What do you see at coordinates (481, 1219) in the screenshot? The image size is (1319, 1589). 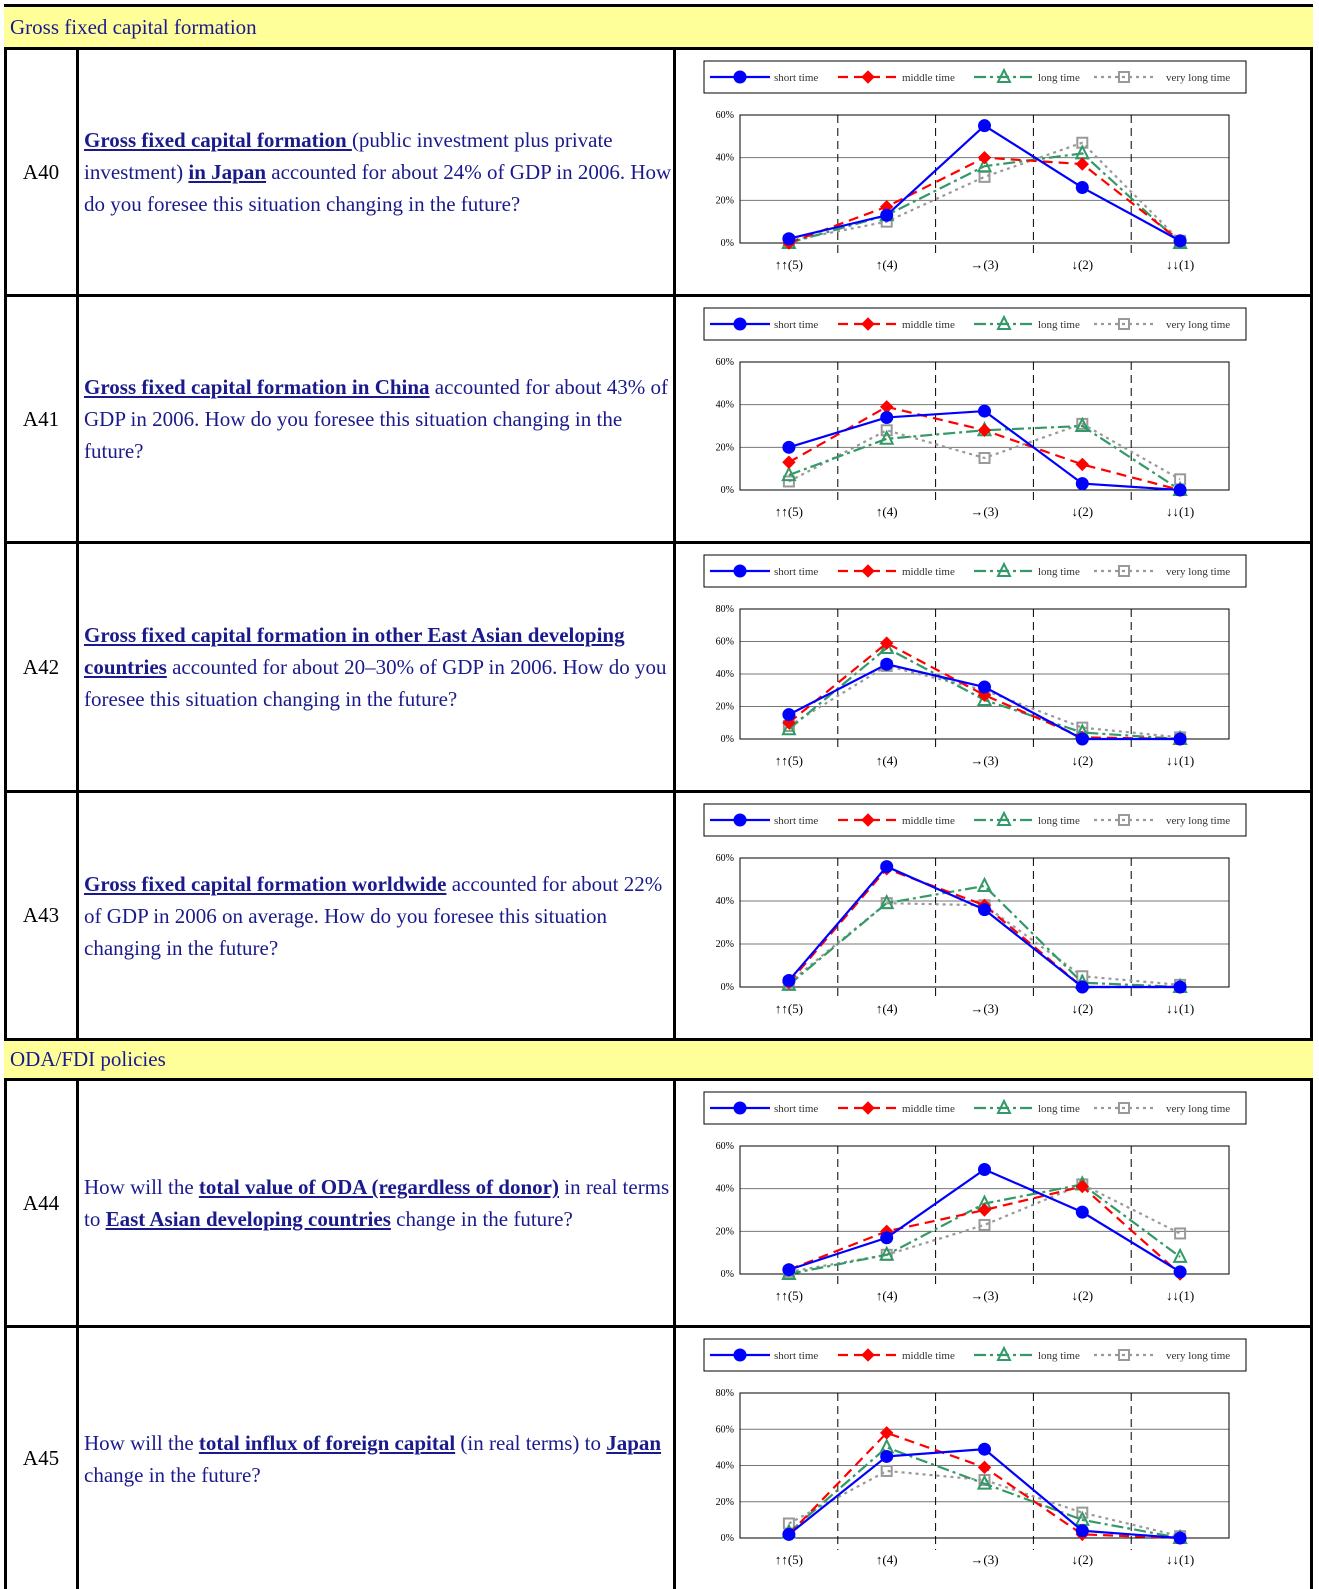 I see `question-fragment: change in the future?` at bounding box center [481, 1219].